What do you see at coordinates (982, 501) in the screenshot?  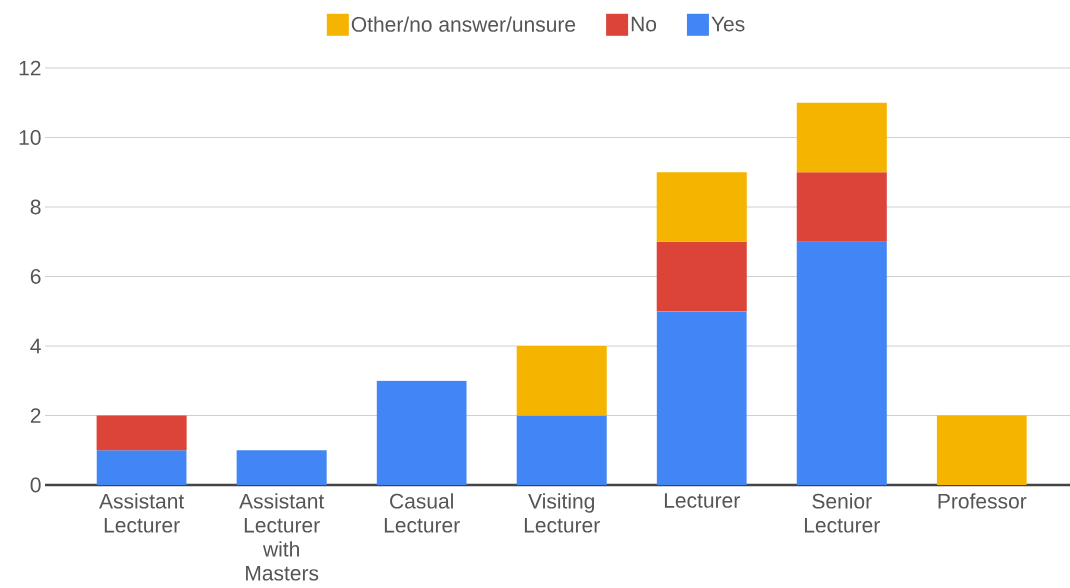 I see `x-tick-label: Professor` at bounding box center [982, 501].